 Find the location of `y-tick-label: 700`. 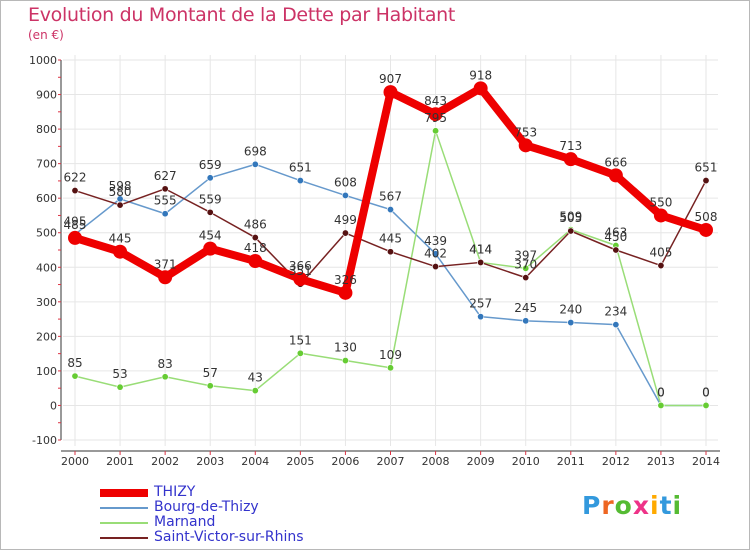

y-tick-label: 700 is located at coordinates (46, 164).